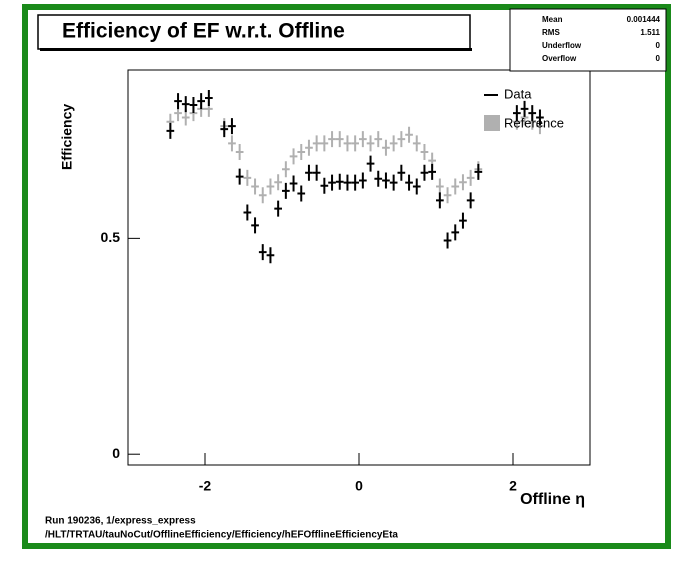 Image resolution: width=675 pixels, height=565 pixels. What do you see at coordinates (359, 486) in the screenshot?
I see `x-tick-label: 0` at bounding box center [359, 486].